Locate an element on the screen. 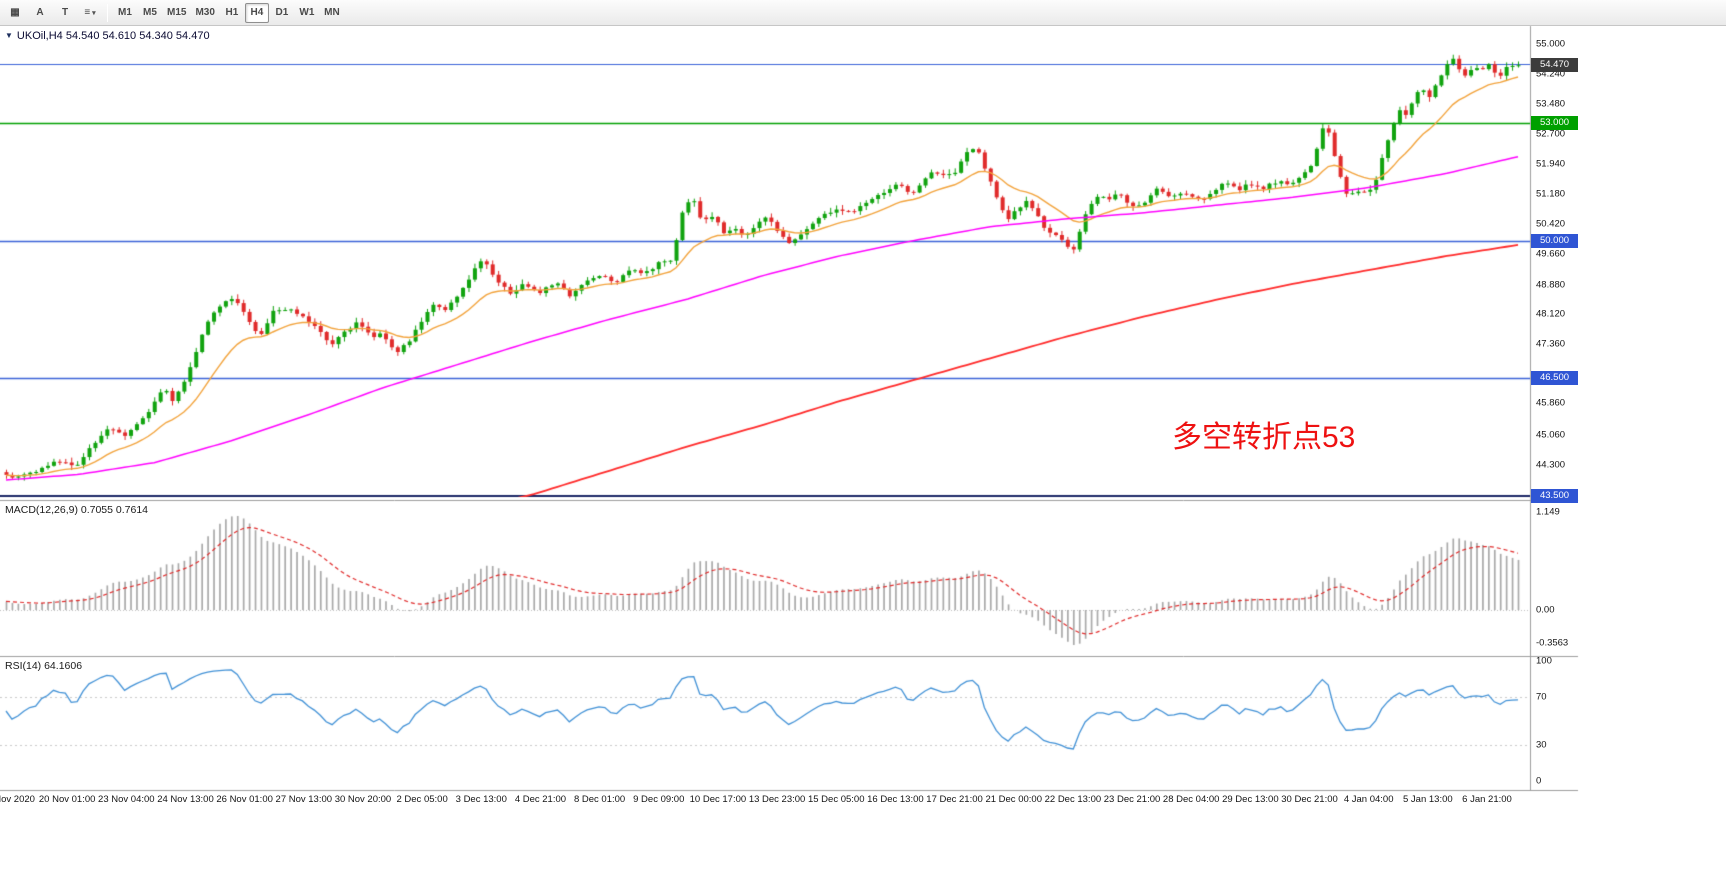 Image resolution: width=1726 pixels, height=894 pixels. price-level-badge: 50.000 is located at coordinates (1554, 240).